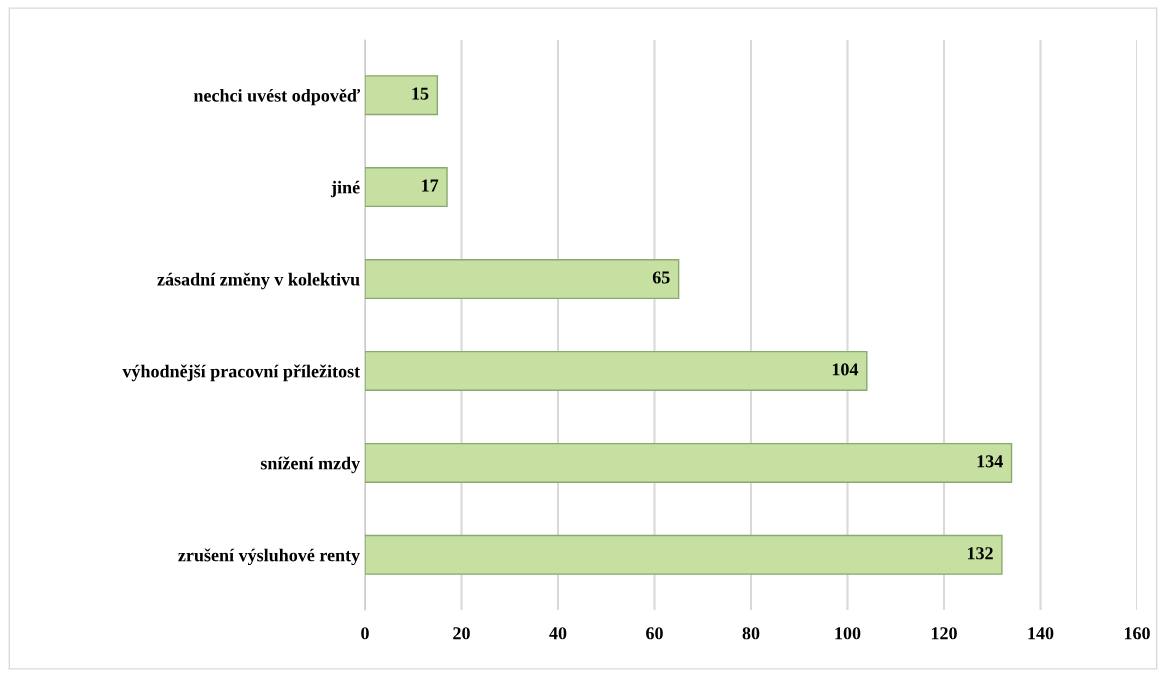 This screenshot has height=677, width=1166. Describe the element at coordinates (1137, 633) in the screenshot. I see `x-tick-label: 160` at that location.